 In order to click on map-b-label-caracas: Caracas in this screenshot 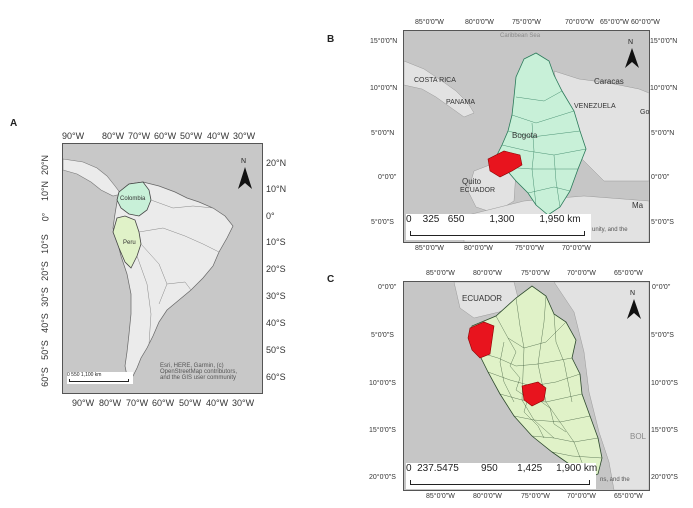, I will do `click(609, 81)`.